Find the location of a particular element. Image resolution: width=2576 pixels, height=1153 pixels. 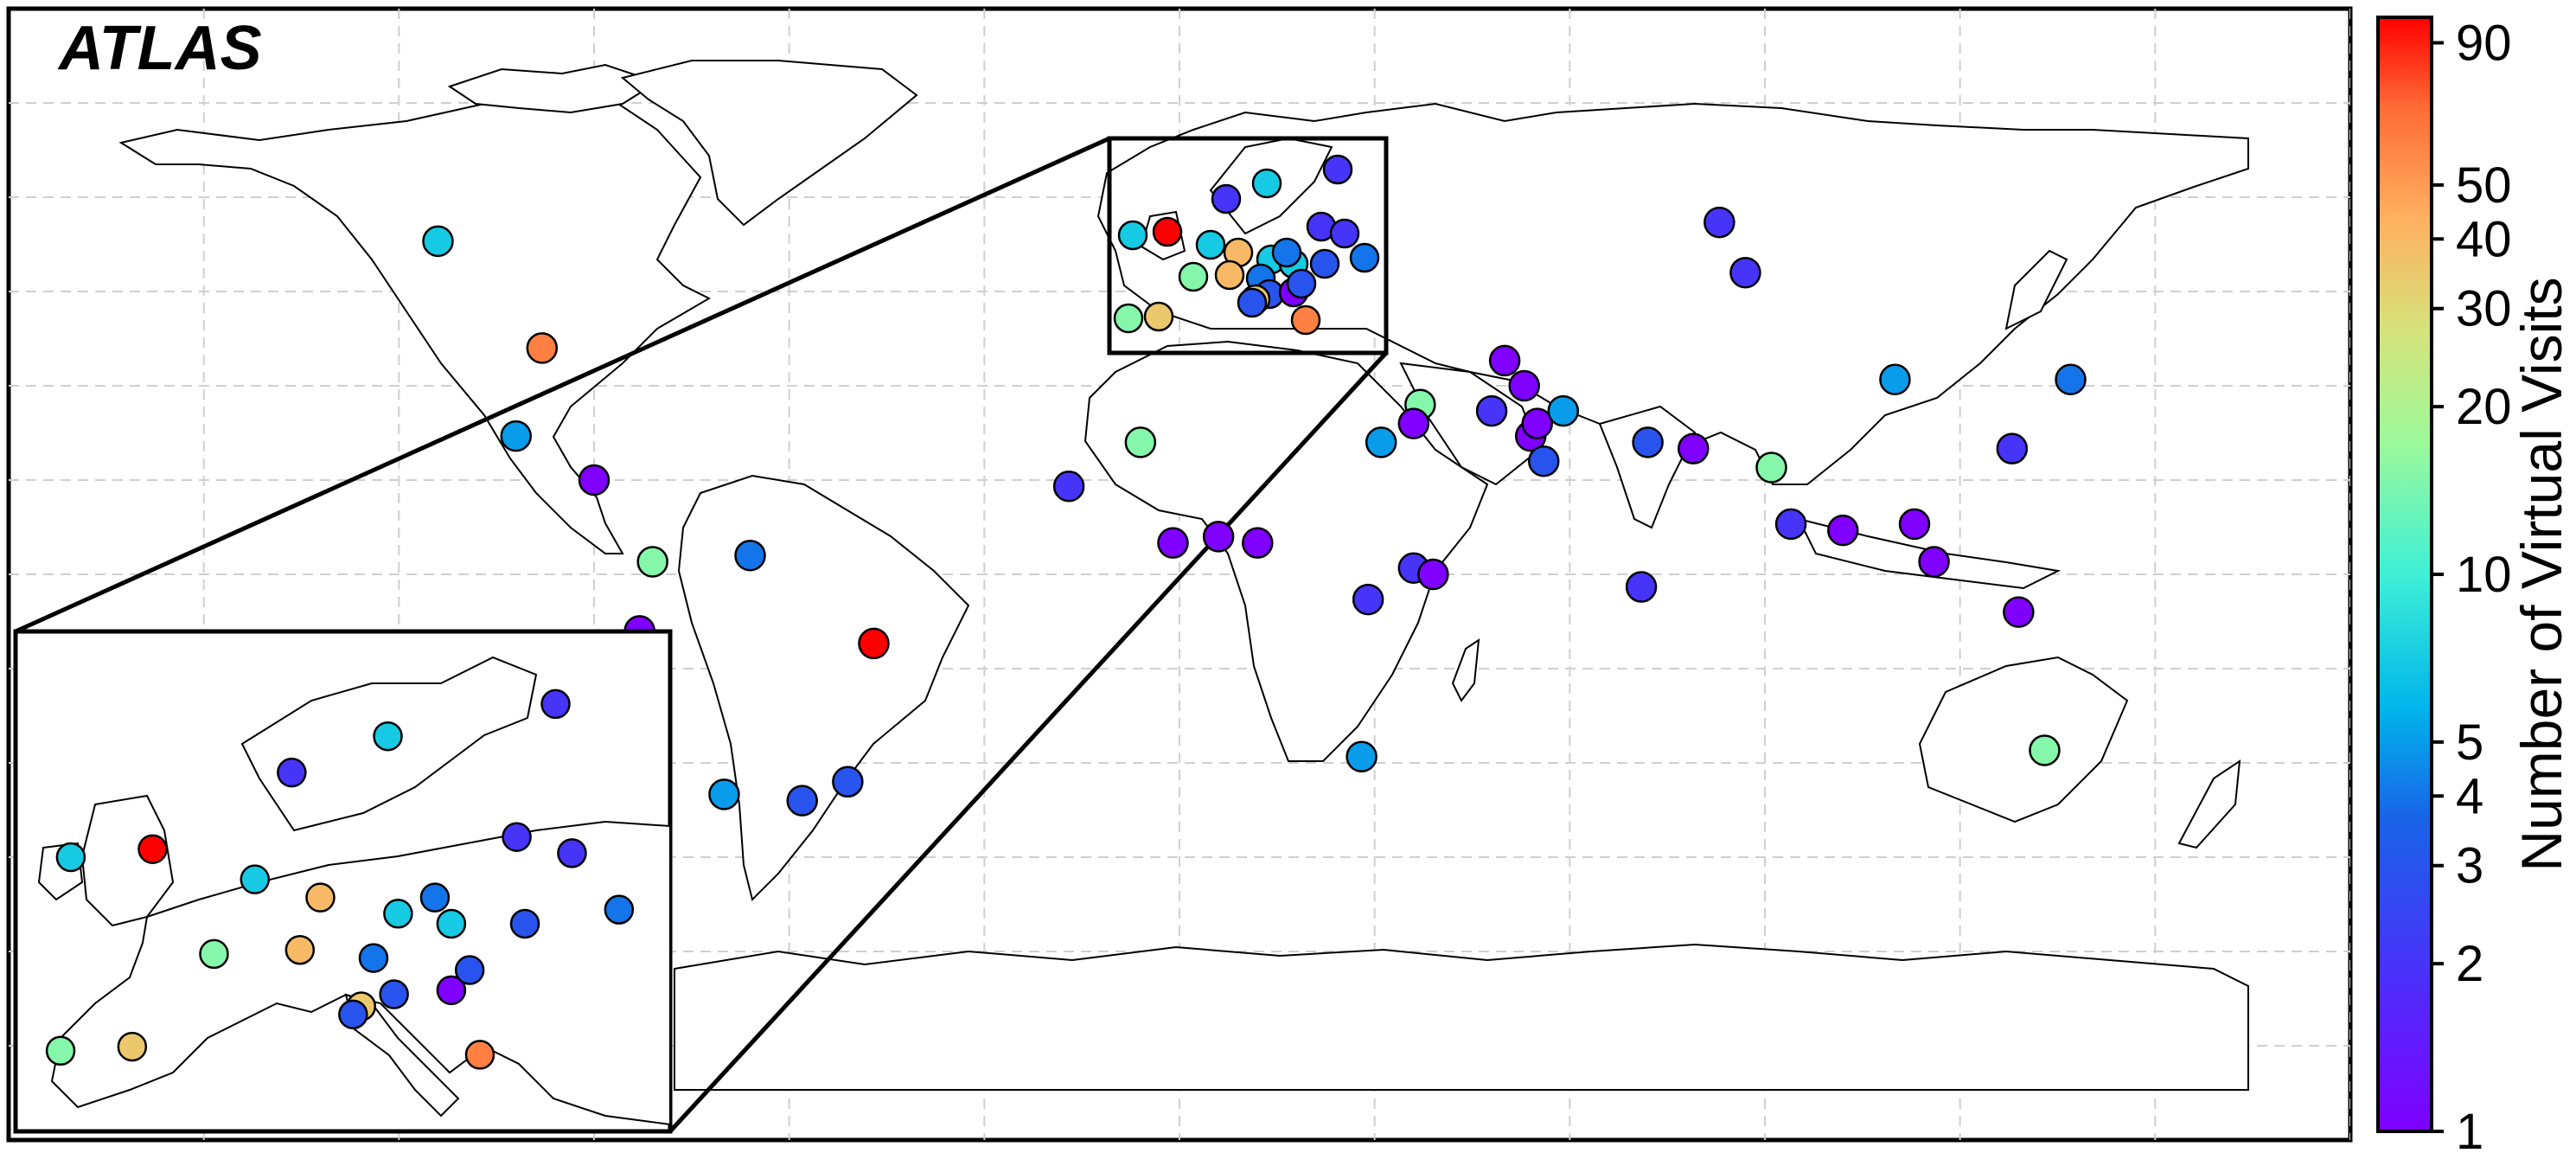

colorbar-tick-label: 50 is located at coordinates (2484, 185).